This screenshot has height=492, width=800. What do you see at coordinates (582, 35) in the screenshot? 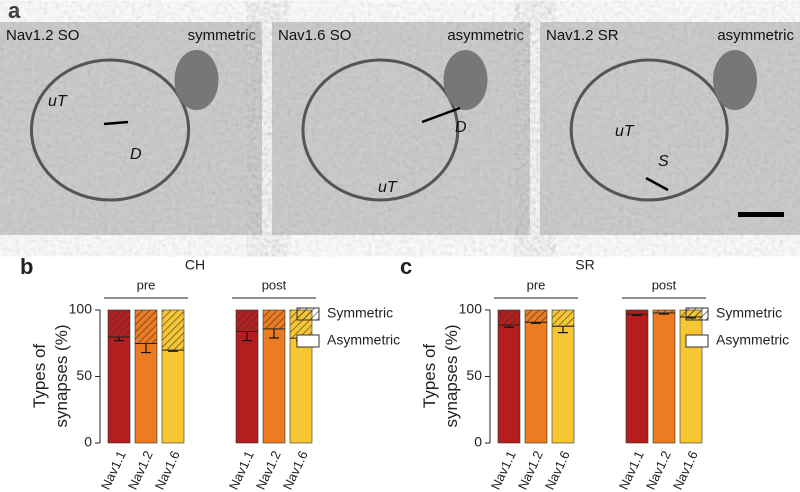
I see `image-title: Nav1.2 SR` at bounding box center [582, 35].